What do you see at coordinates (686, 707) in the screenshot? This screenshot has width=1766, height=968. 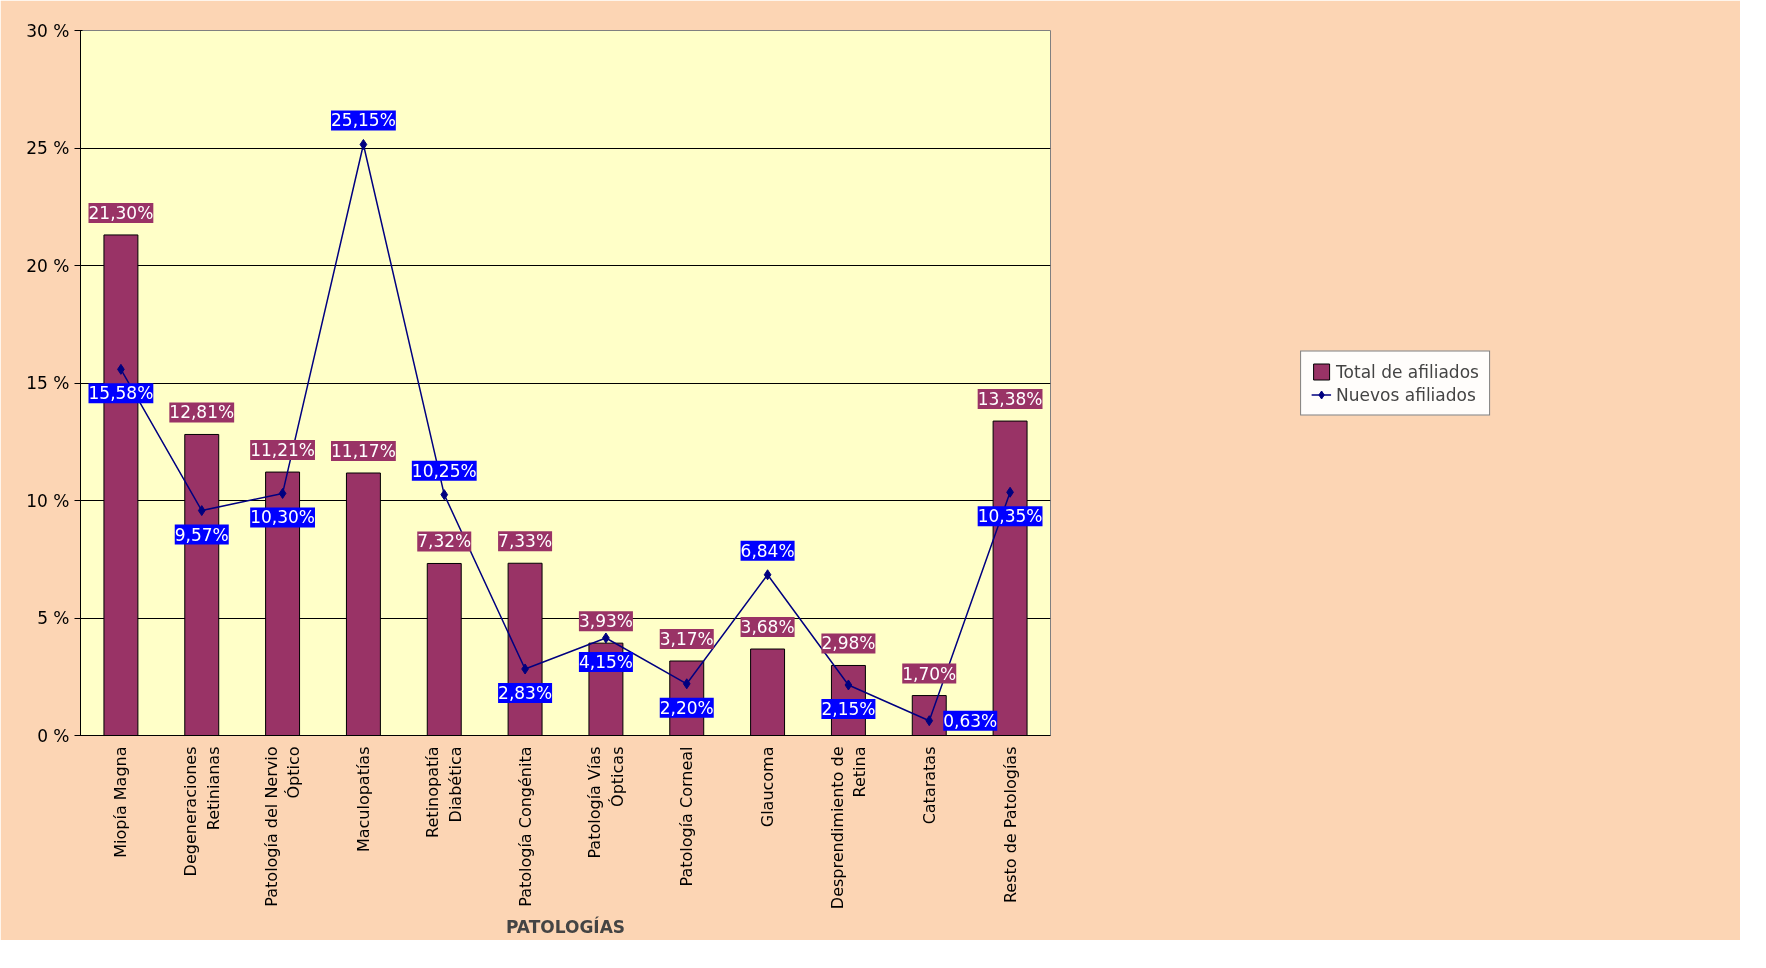 I see `data-label: 2,20%` at bounding box center [686, 707].